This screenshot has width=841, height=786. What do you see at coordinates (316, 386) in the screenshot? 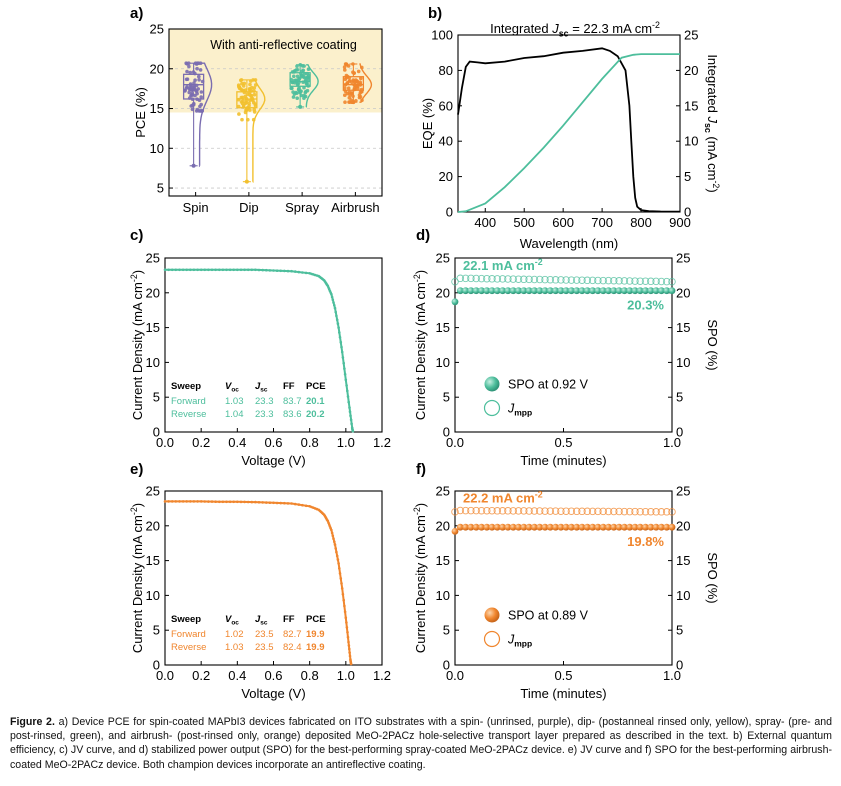
I see `table-header: PCE` at bounding box center [316, 386].